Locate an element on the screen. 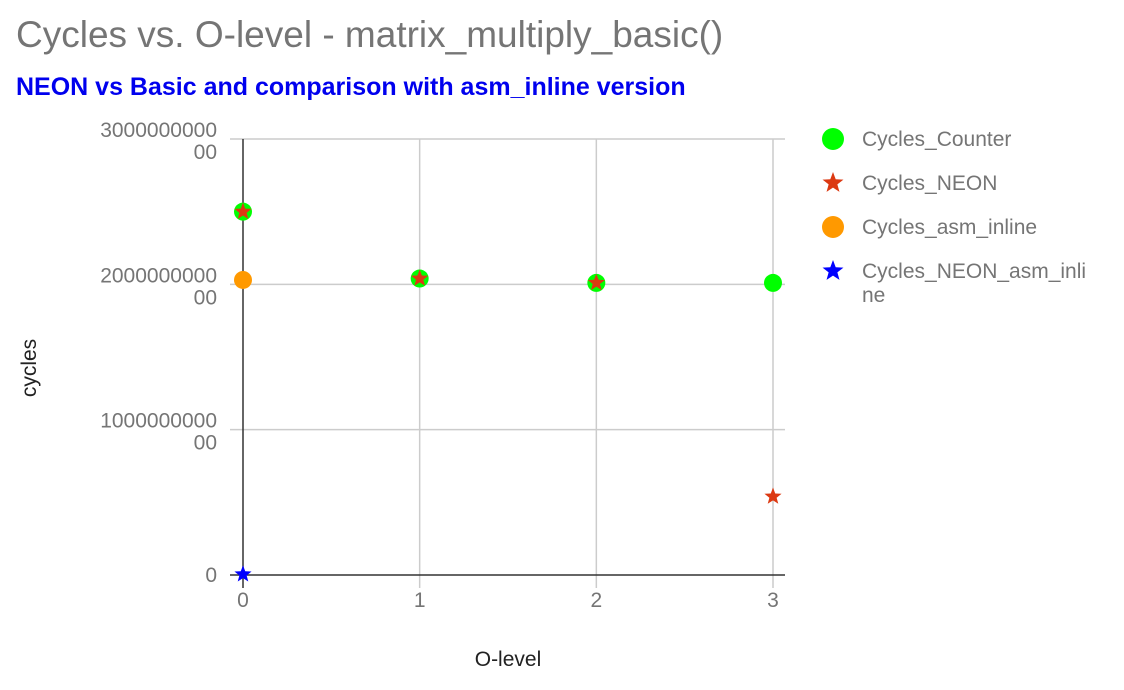 This screenshot has width=1124, height=690. y-tick-label: 0 is located at coordinates (211, 575).